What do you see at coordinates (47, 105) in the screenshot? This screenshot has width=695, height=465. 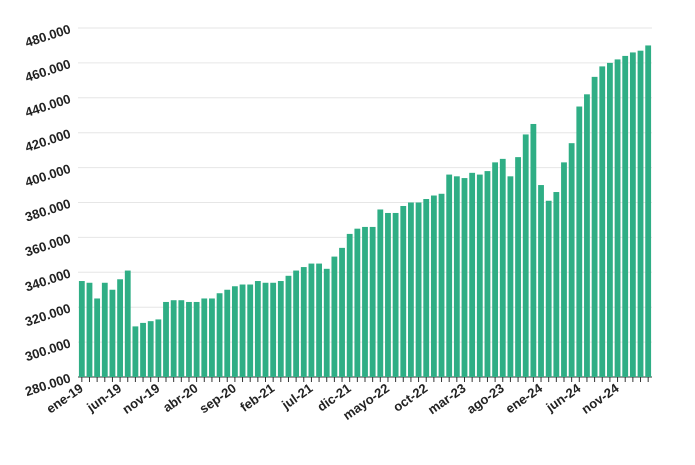 I see `y-tick-label: 440.000` at bounding box center [47, 105].